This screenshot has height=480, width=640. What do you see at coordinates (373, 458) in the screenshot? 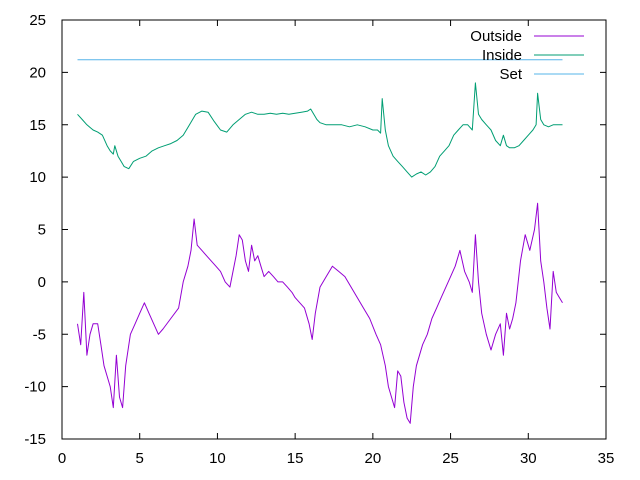
I see `x-tick-label: 20` at bounding box center [373, 458].